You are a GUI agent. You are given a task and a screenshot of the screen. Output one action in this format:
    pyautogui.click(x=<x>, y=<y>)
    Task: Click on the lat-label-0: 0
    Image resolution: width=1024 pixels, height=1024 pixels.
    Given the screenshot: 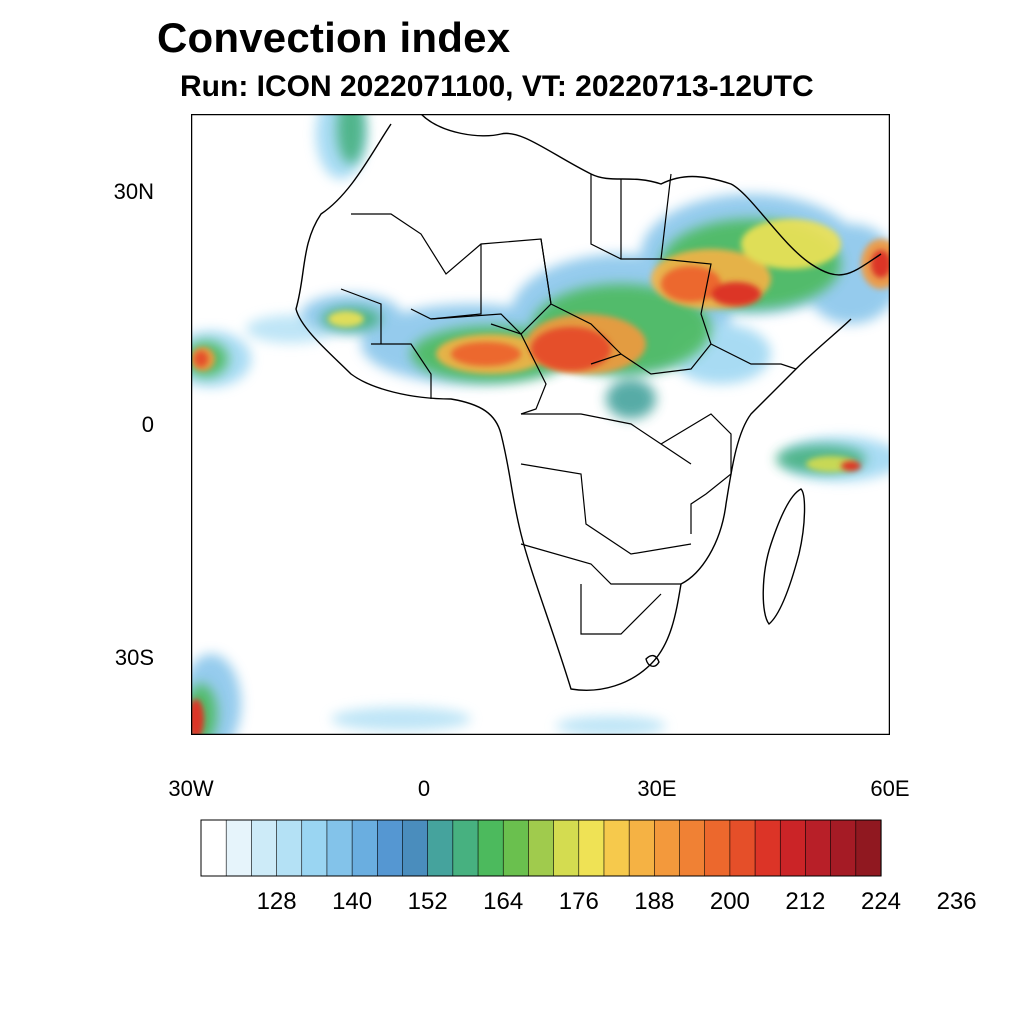 What is the action you would take?
    pyautogui.click(x=147, y=424)
    